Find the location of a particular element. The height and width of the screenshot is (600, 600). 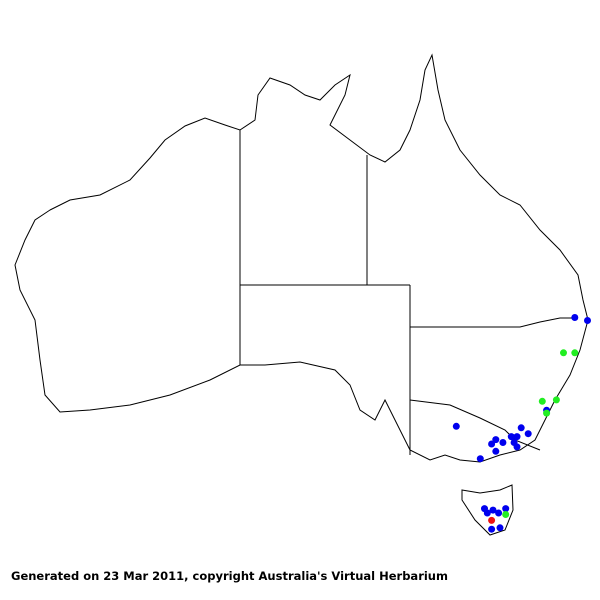

record-marker-red is located at coordinates (492, 520).